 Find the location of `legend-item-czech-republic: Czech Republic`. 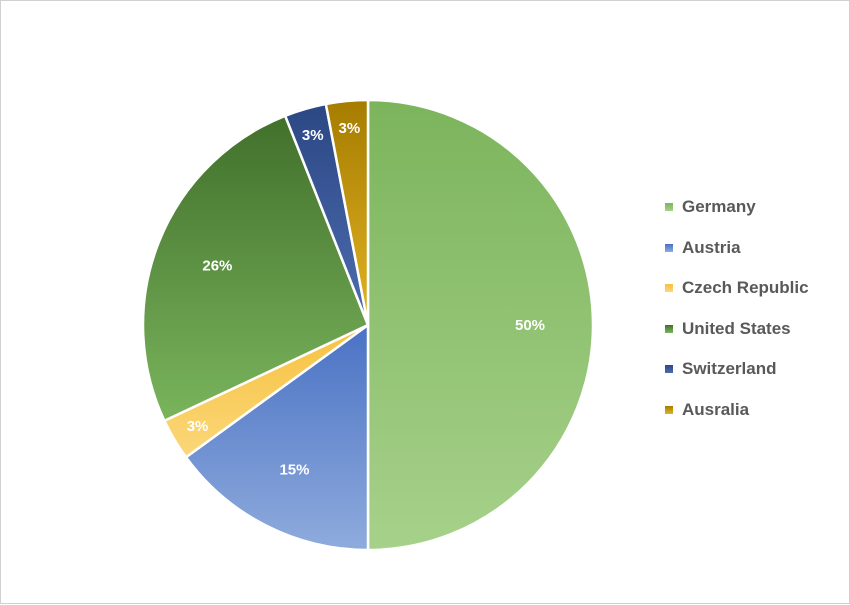

legend-item-czech-republic: Czech Republic is located at coordinates (737, 288).